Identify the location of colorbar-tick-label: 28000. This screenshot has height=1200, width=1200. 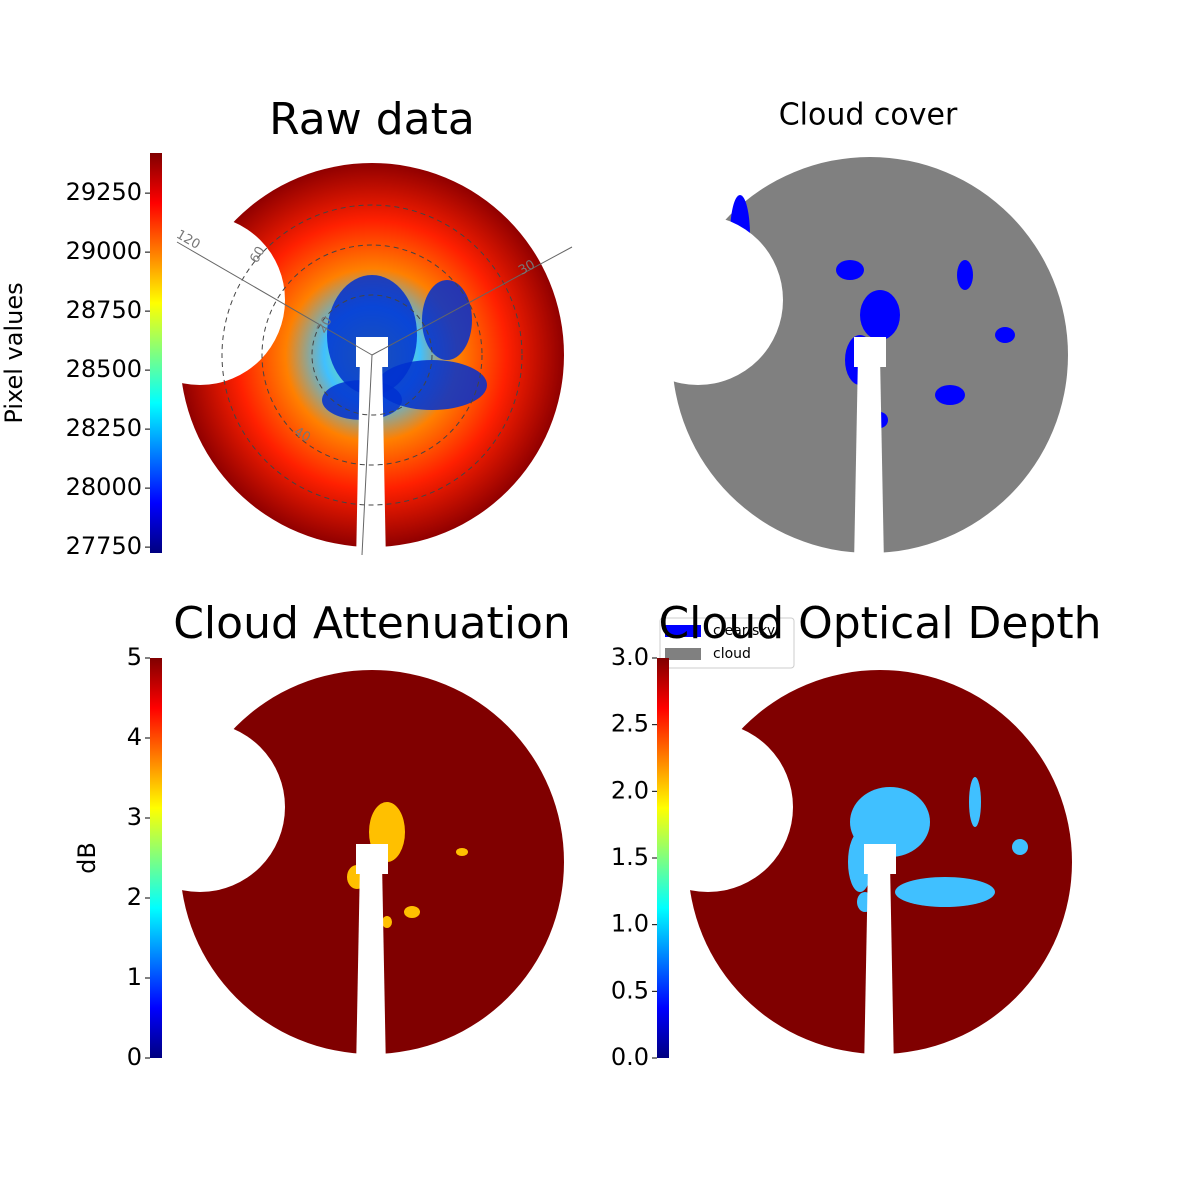
(104, 487).